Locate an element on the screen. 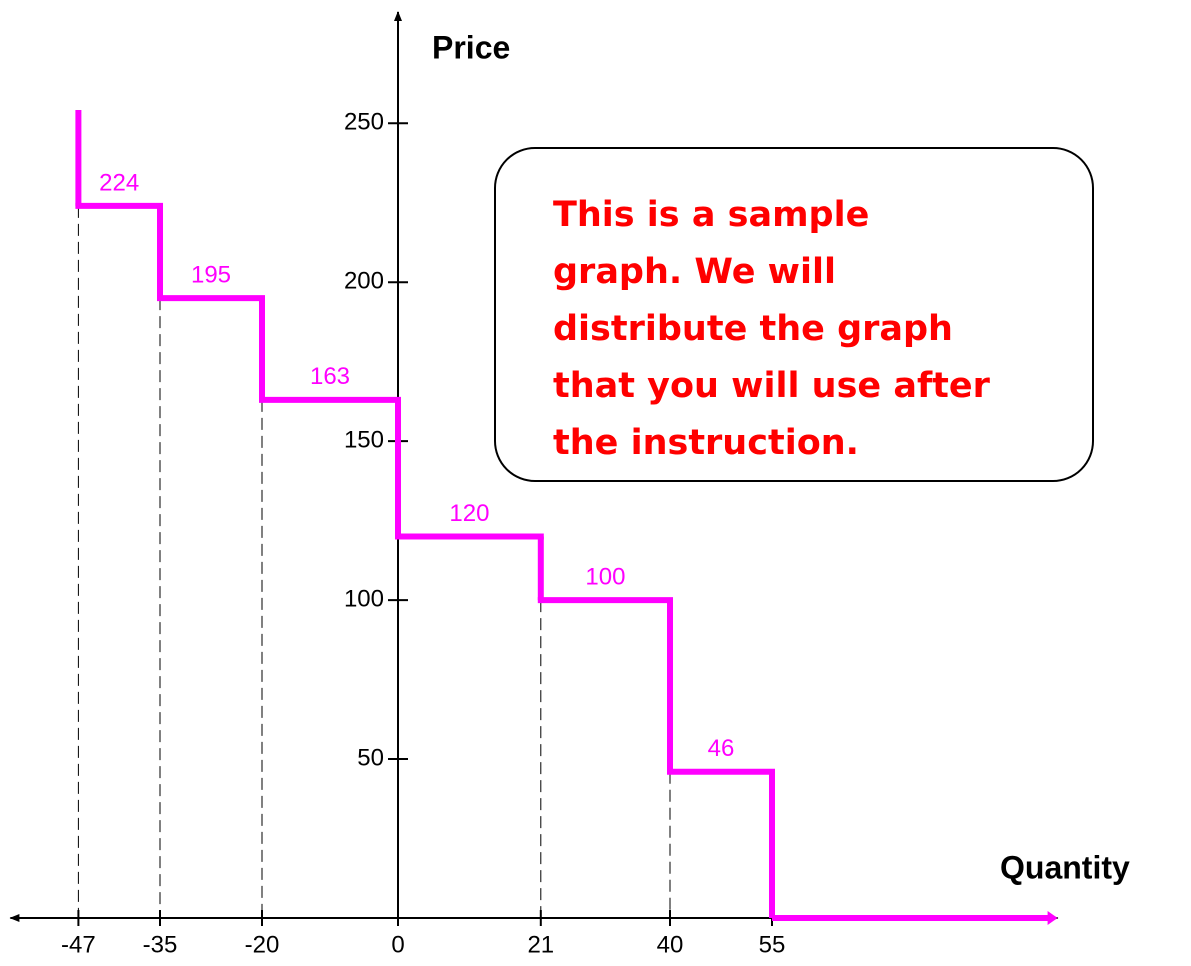  note-line: that you will use after is located at coordinates (772, 386).